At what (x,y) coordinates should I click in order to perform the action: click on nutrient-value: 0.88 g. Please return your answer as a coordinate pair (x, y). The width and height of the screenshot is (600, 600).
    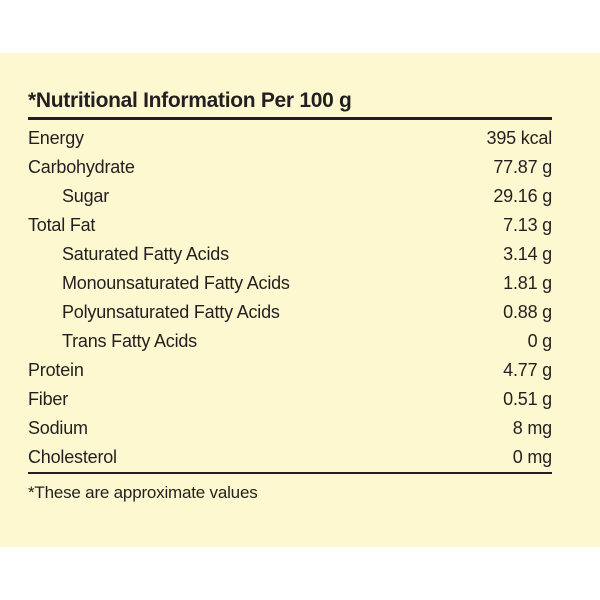
    Looking at the image, I should click on (527, 312).